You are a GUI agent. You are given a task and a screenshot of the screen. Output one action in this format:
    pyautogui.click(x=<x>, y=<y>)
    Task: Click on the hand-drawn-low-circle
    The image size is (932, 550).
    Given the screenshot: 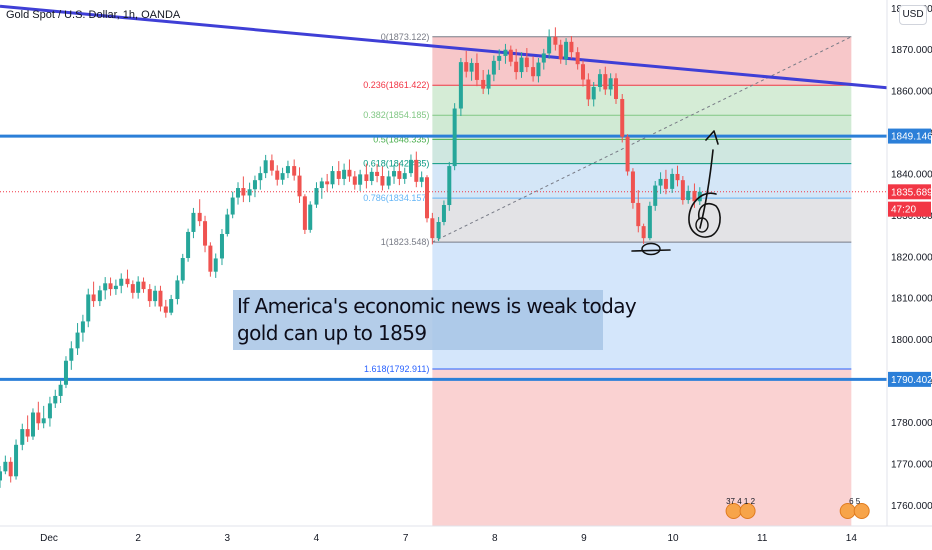 What is the action you would take?
    pyautogui.click(x=651, y=249)
    